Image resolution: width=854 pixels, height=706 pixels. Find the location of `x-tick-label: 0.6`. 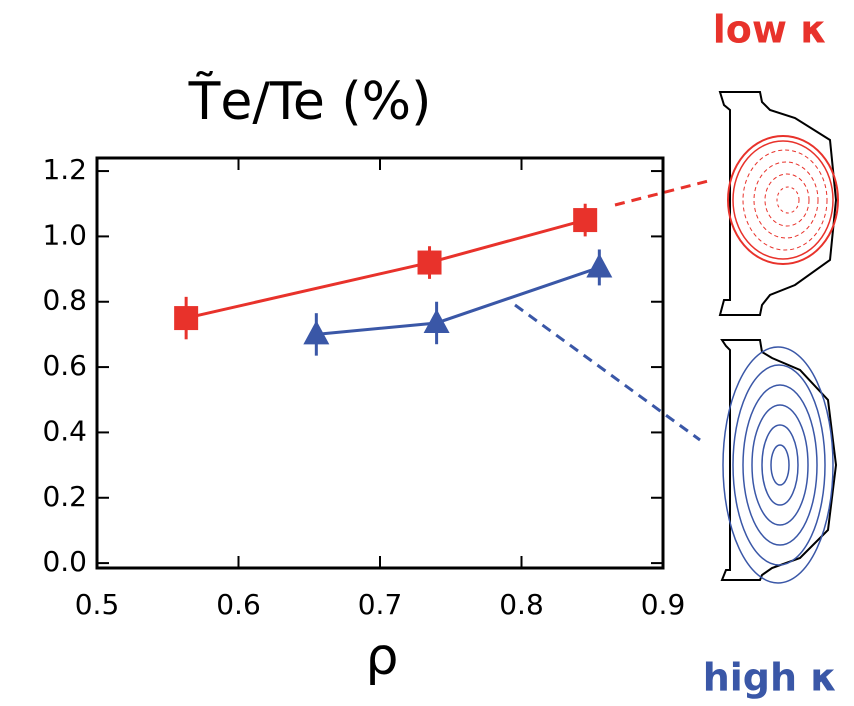

x-tick-label: 0.6 is located at coordinates (238, 604).